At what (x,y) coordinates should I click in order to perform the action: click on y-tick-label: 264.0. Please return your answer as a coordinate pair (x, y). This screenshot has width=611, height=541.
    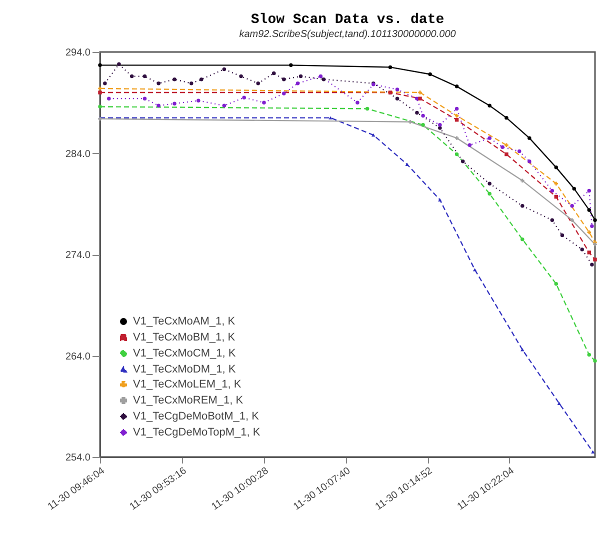
    Looking at the image, I should click on (78, 356).